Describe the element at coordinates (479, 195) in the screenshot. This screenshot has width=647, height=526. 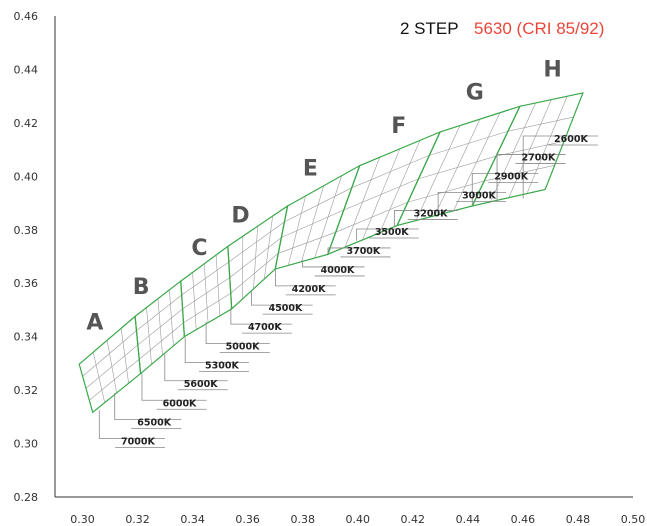
I see `cct-label: 3000K` at that location.